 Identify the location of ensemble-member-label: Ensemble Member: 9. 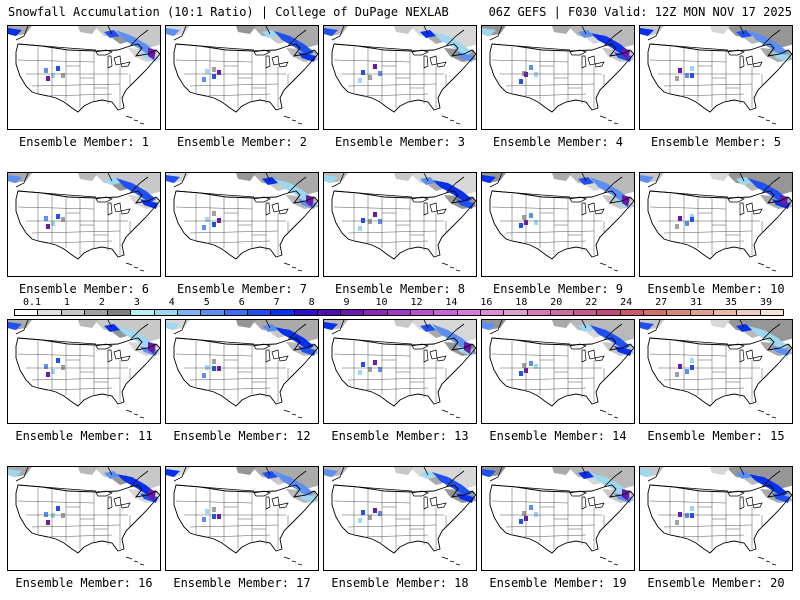
(558, 289).